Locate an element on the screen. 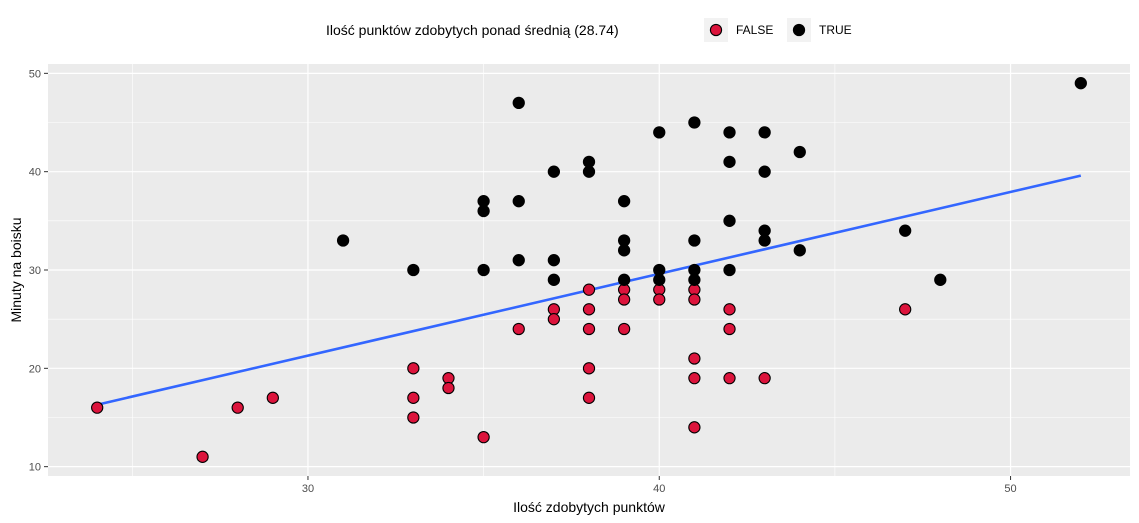 Image resolution: width=1139 pixels, height=523 pixels. legend-marker-false is located at coordinates (716, 30).